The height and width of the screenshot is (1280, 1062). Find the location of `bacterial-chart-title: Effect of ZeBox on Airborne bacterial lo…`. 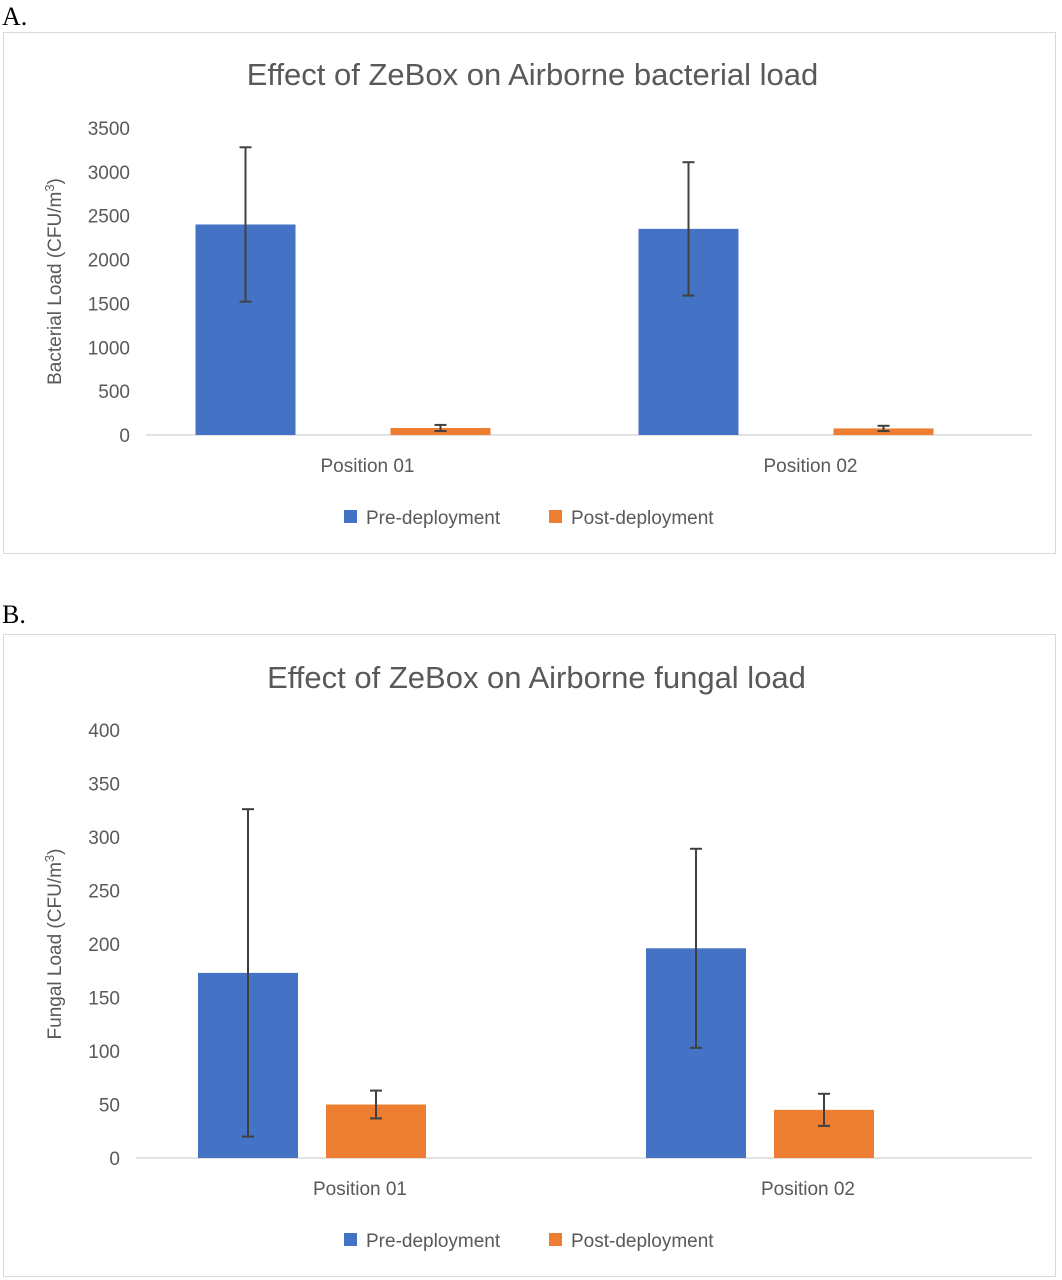

bacterial-chart-title: Effect of ZeBox on Airborne bacterial lo… is located at coordinates (533, 74).